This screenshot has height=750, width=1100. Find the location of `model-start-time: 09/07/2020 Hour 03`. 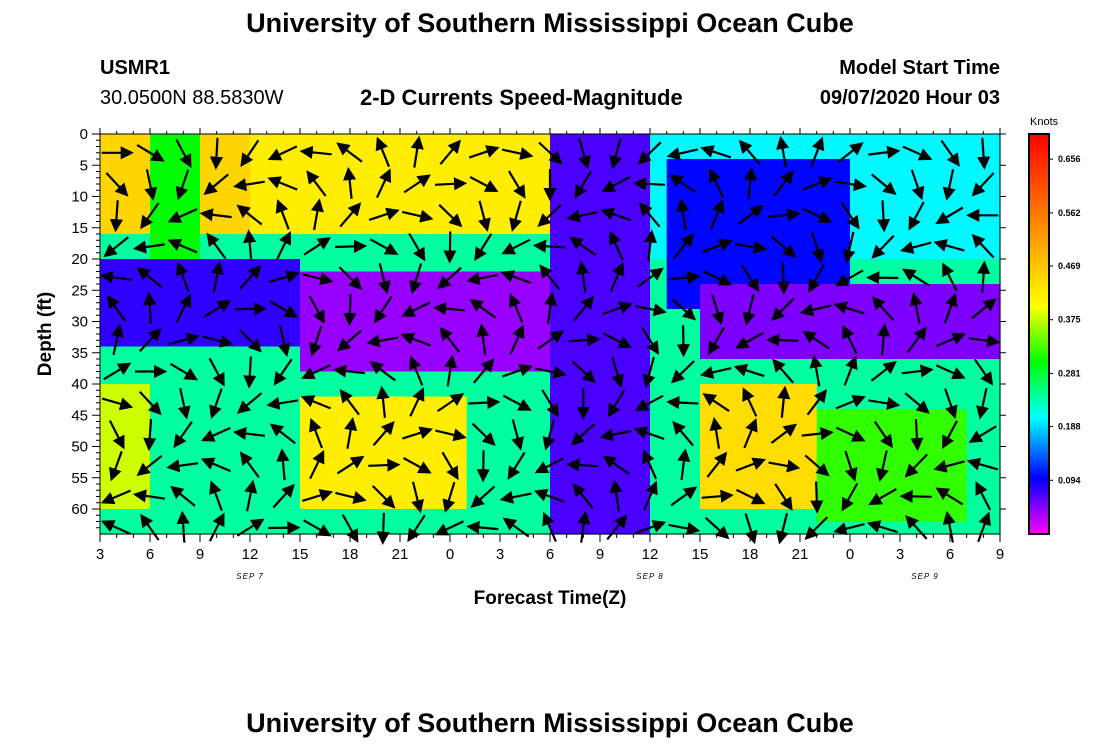

model-start-time: 09/07/2020 Hour 03 is located at coordinates (909, 98).